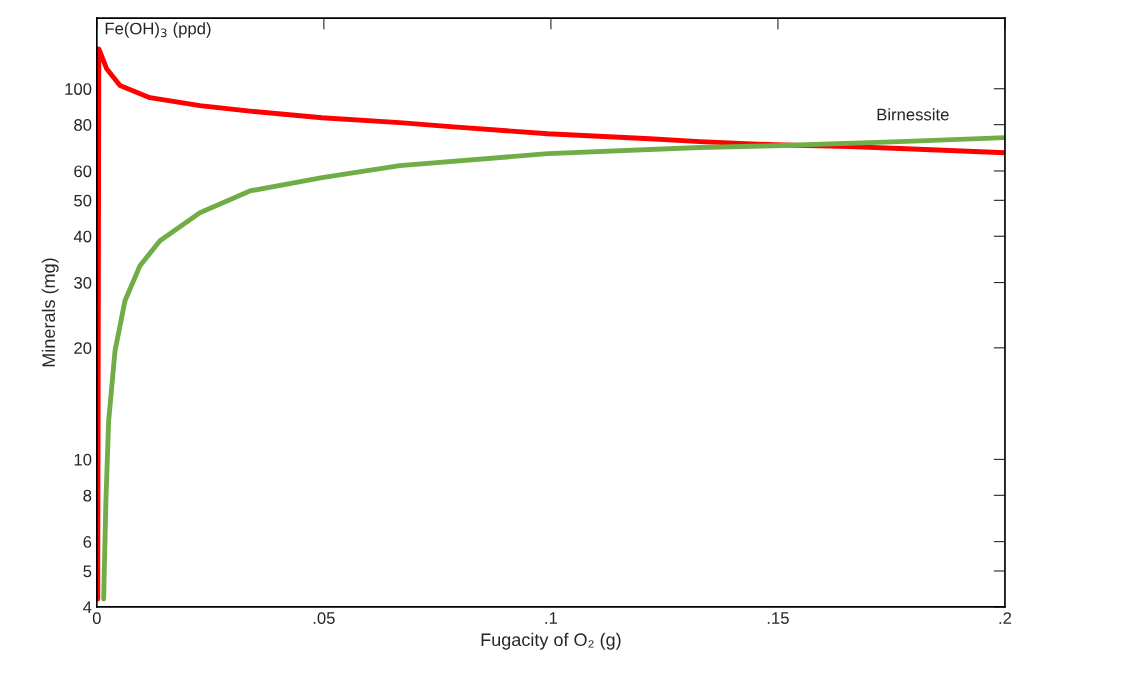  What do you see at coordinates (87, 542) in the screenshot?
I see `y-tick-label: 6` at bounding box center [87, 542].